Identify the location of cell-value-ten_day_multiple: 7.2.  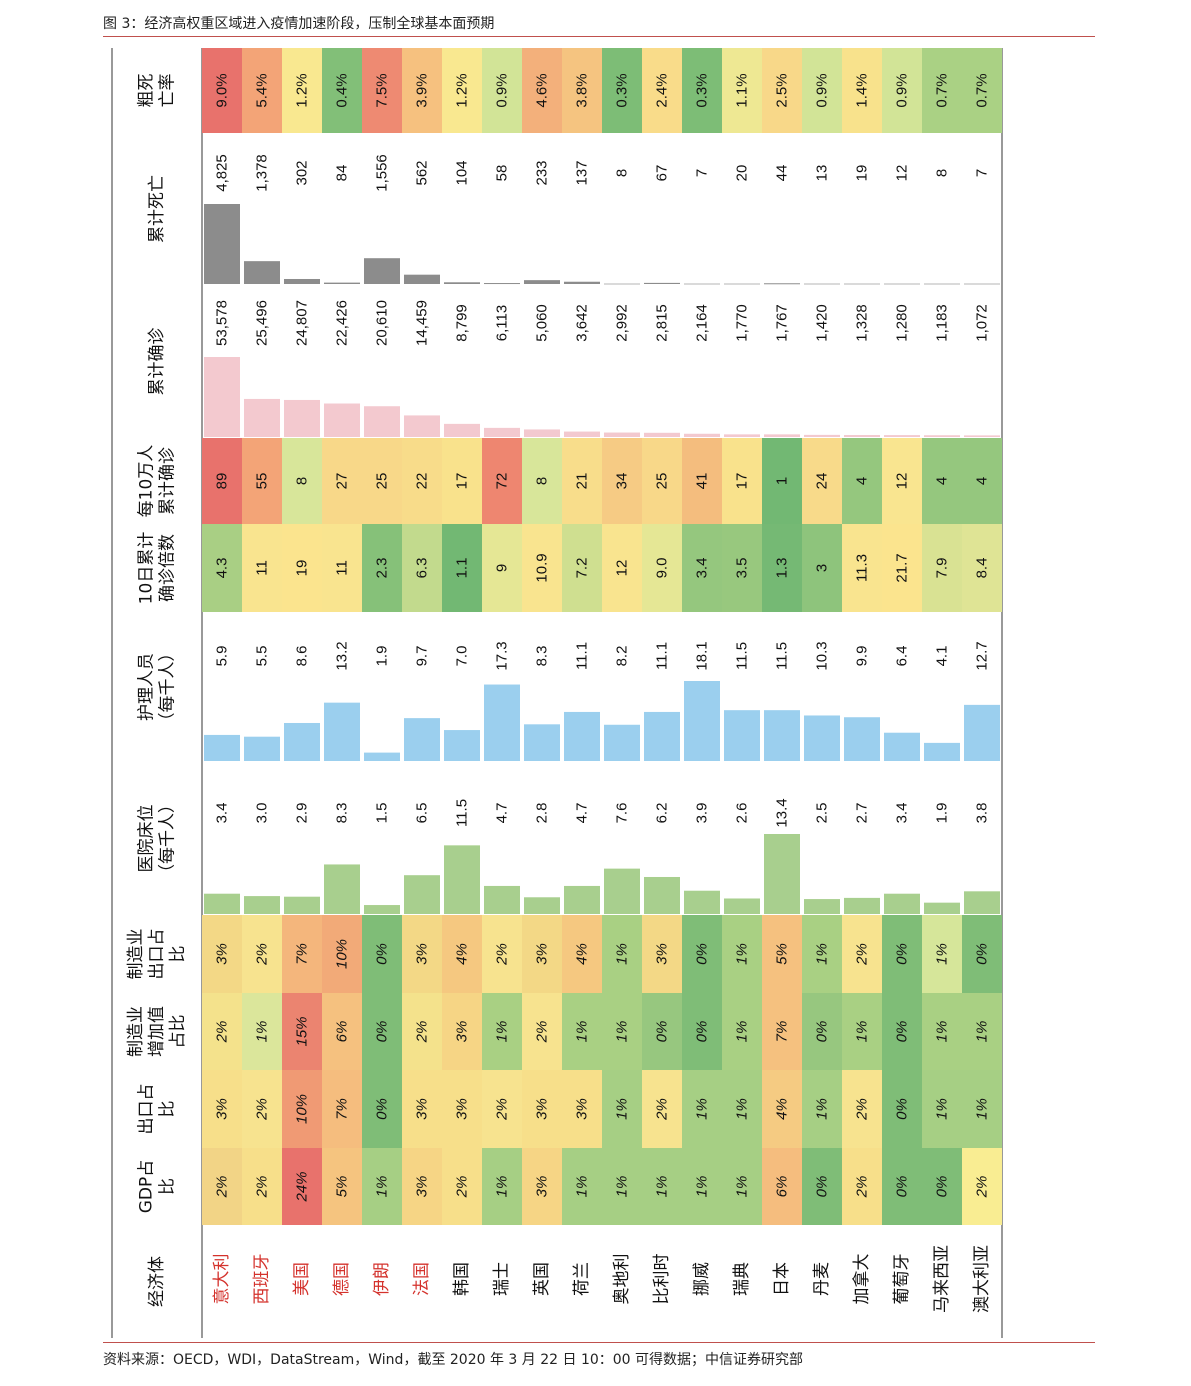
(582, 568).